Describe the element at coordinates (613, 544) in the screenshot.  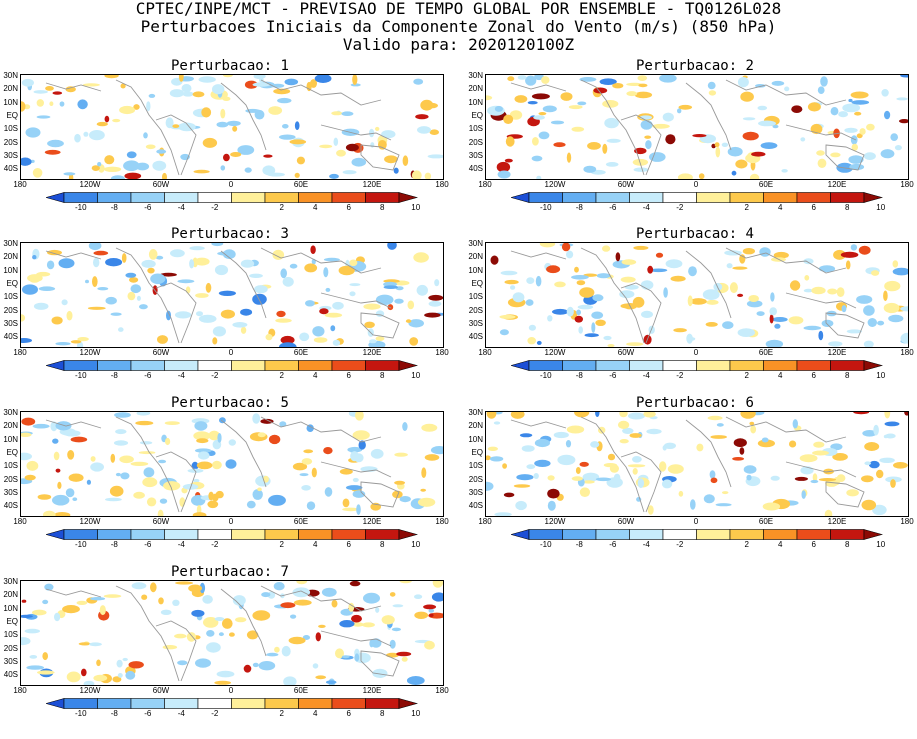
I see `colorbar-label: -6` at that location.